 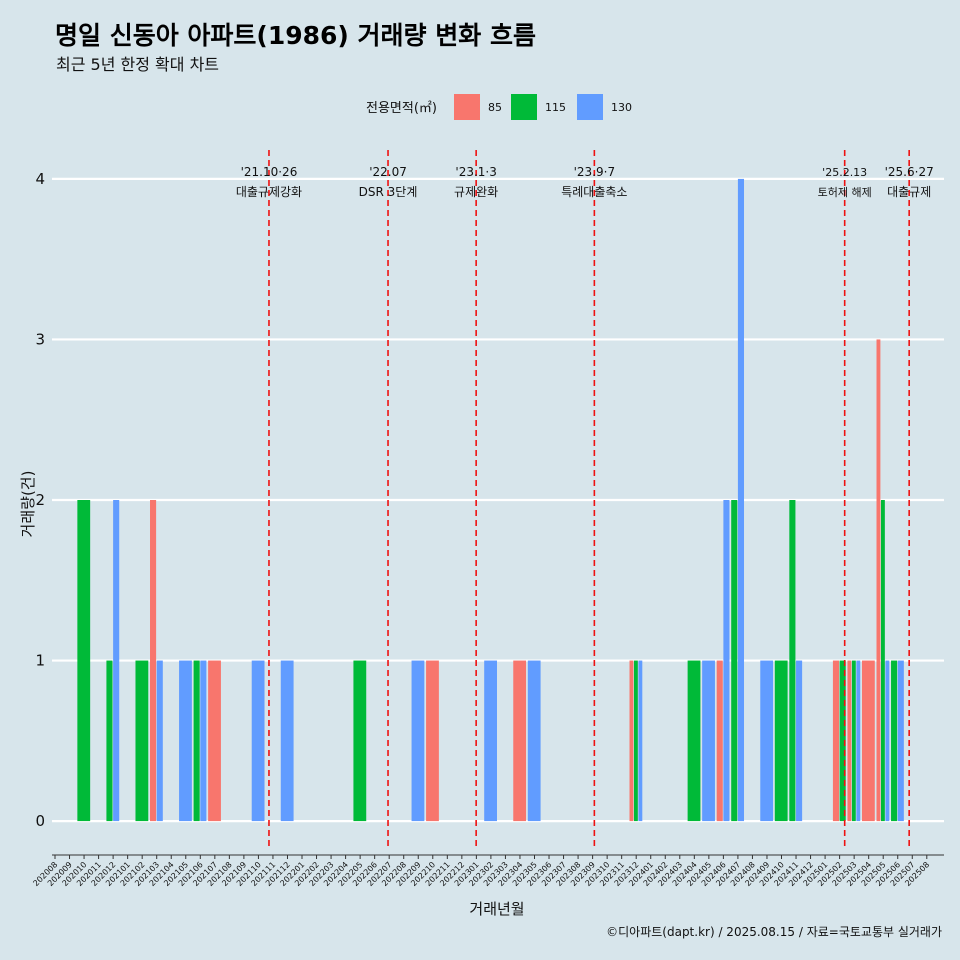 I want to click on chart-title: 명일 신동아 아파트(1986) 거래량 변화 흐름, so click(x=295, y=35).